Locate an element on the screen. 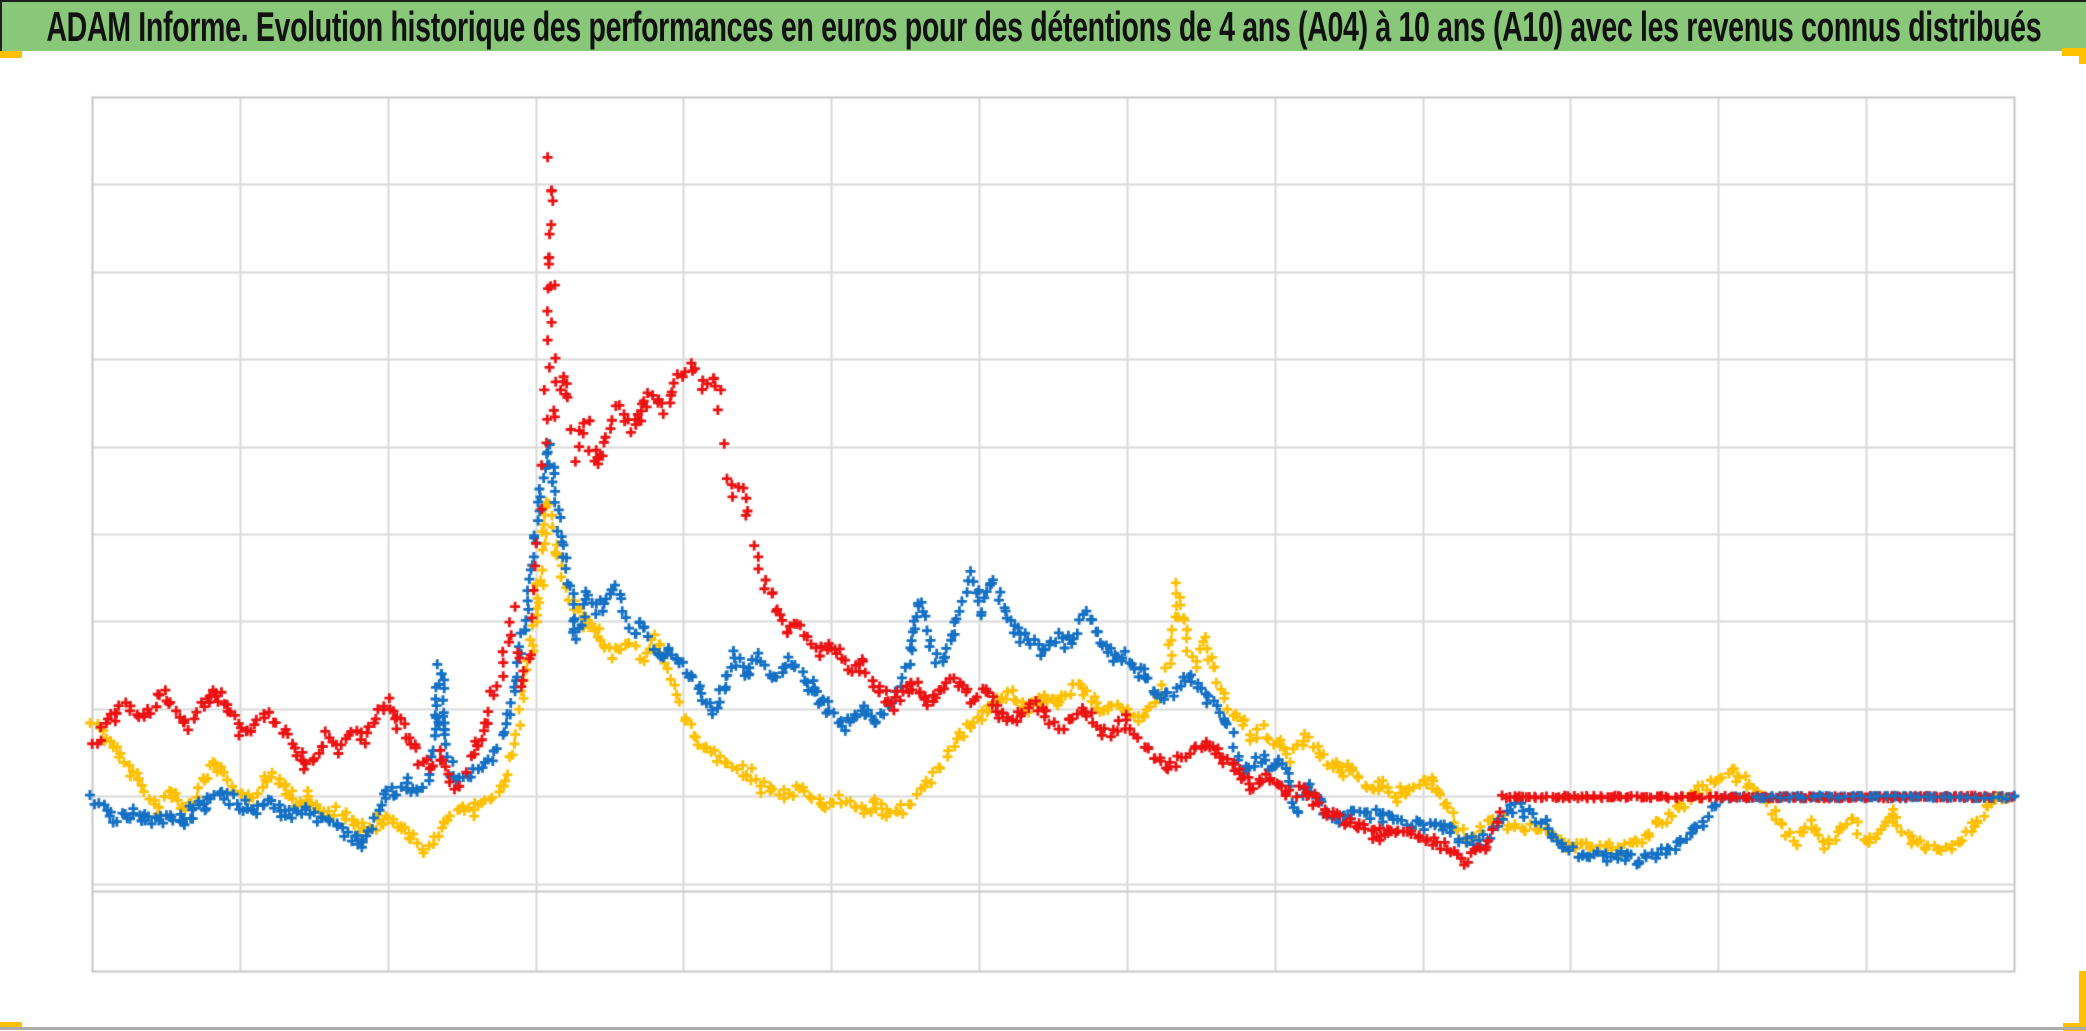 The image size is (2086, 1031). corner-handle-top-left is located at coordinates (11, 54).